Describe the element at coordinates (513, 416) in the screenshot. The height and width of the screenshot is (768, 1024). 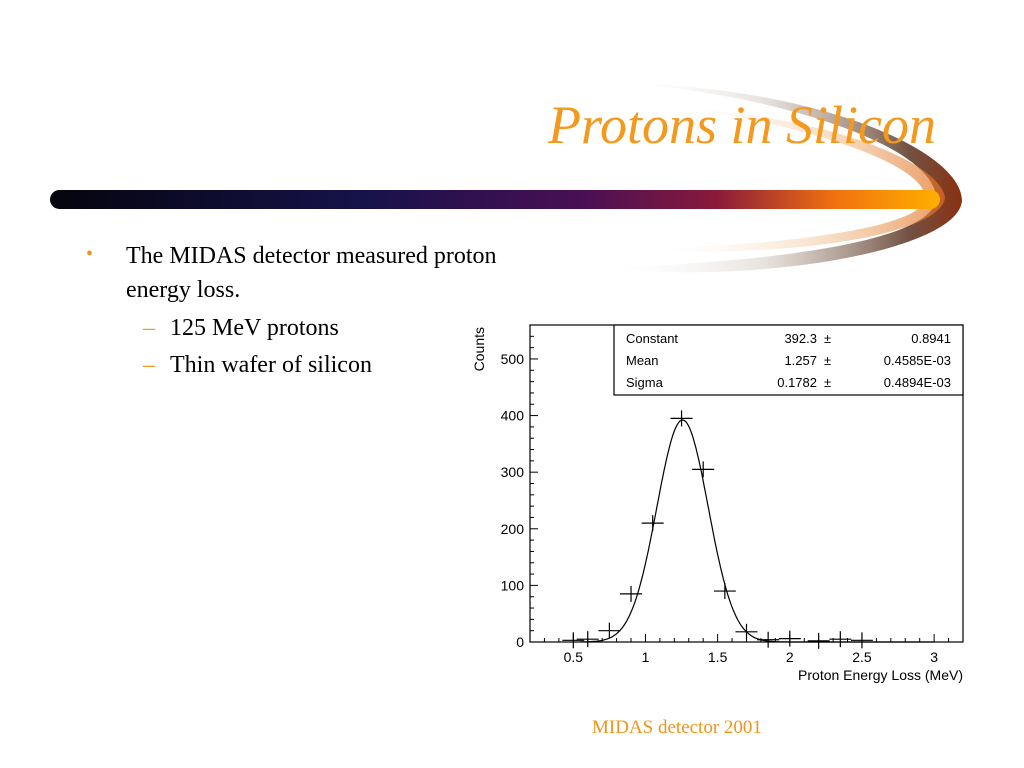
I see `y-tick-label: 400` at that location.